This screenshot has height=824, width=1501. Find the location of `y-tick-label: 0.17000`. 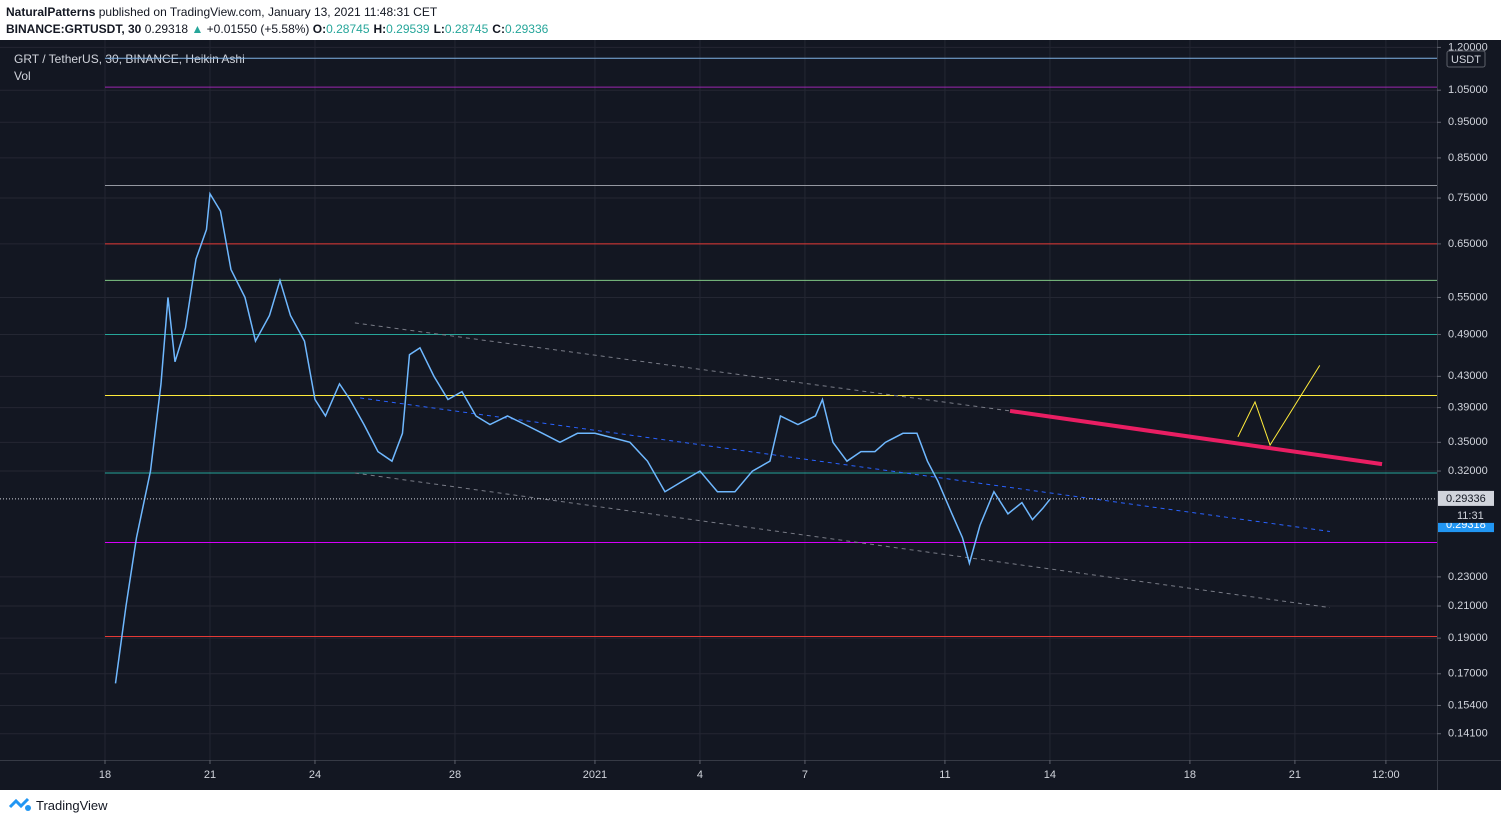

y-tick-label: 0.17000 is located at coordinates (1468, 674).